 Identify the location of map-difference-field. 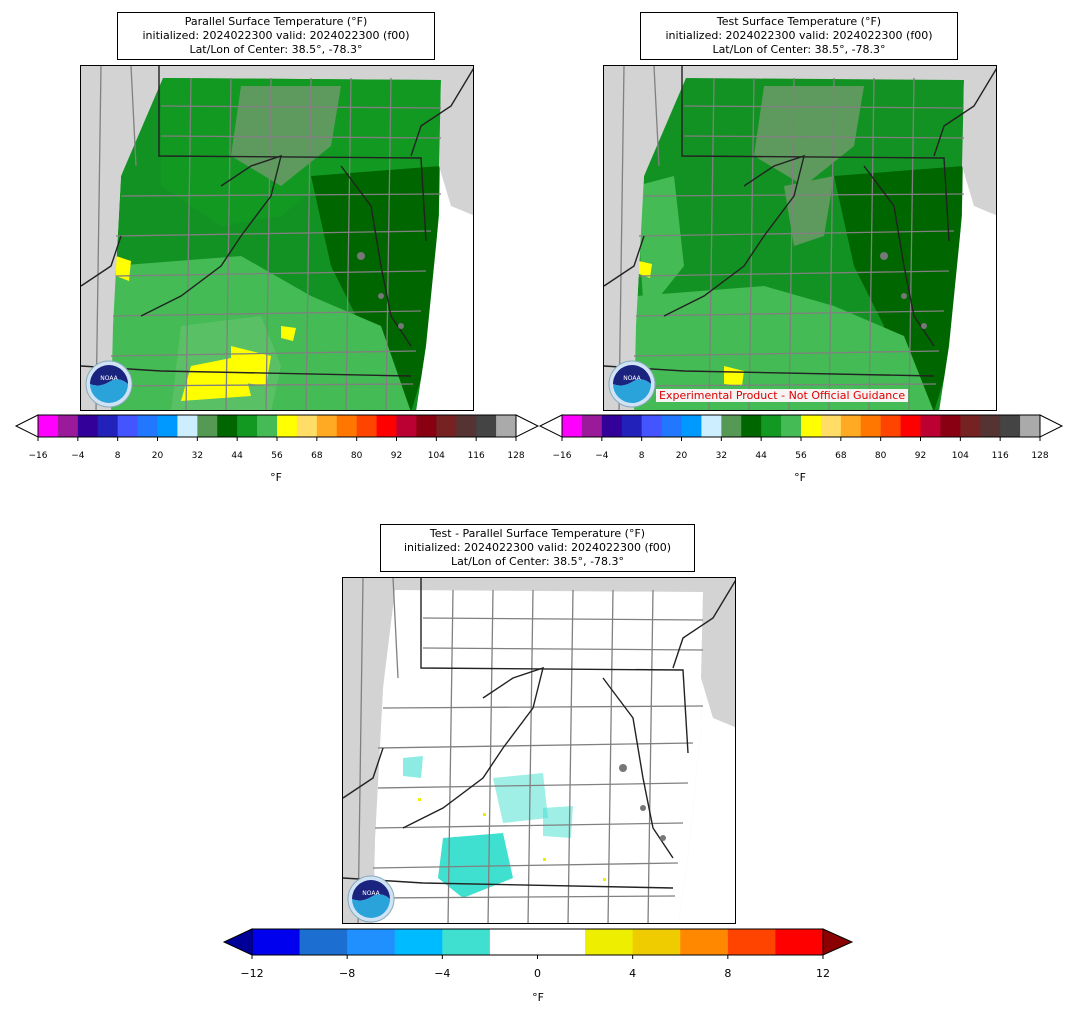
(539, 750).